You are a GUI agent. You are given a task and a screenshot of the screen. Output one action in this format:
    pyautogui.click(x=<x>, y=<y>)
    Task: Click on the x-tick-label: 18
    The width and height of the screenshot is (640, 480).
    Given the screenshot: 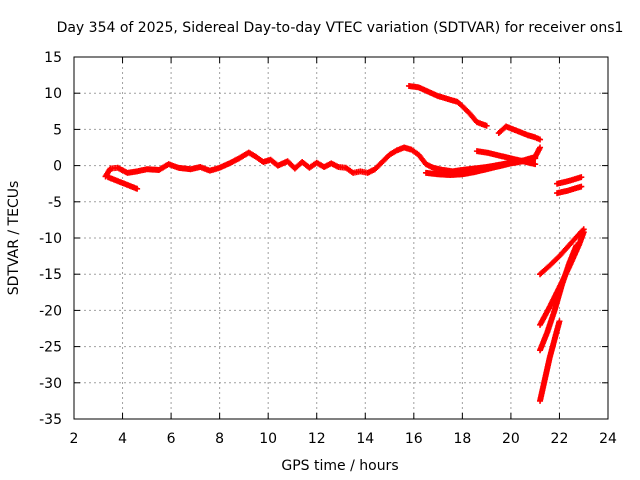 What is the action you would take?
    pyautogui.click(x=462, y=439)
    